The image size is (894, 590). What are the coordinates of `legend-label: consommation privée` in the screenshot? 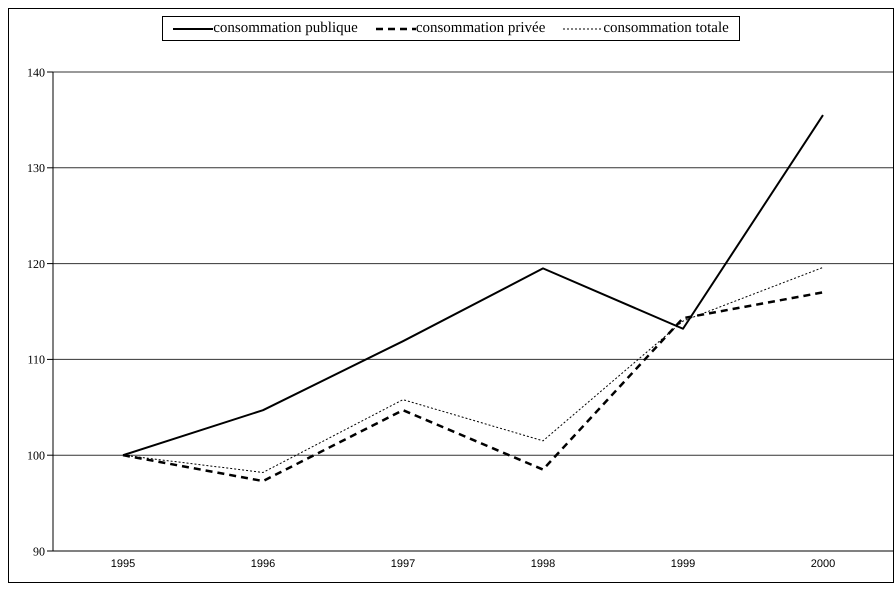 It's located at (481, 28).